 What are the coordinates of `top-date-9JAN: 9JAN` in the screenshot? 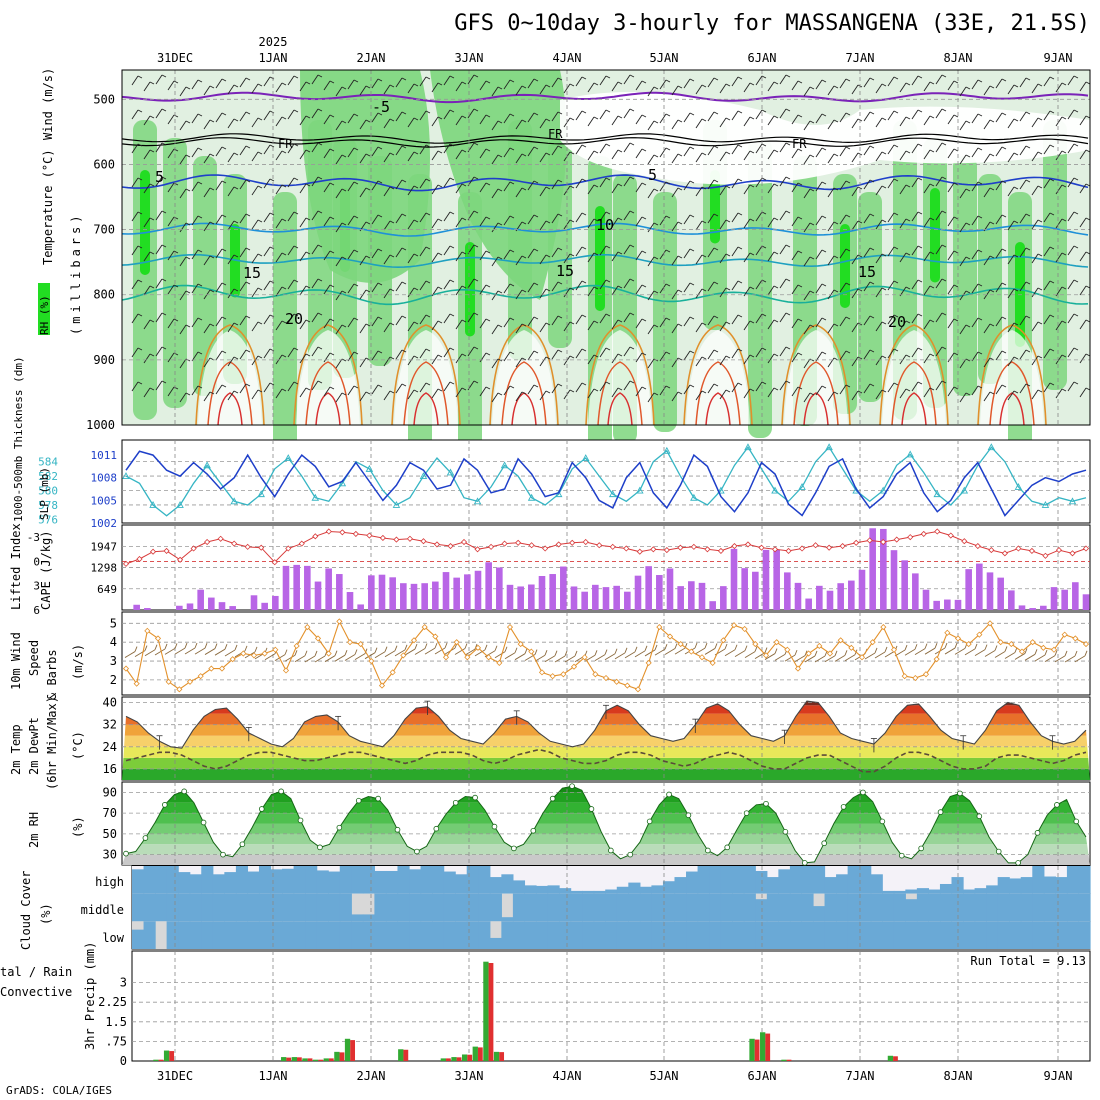 It's located at (1058, 58).